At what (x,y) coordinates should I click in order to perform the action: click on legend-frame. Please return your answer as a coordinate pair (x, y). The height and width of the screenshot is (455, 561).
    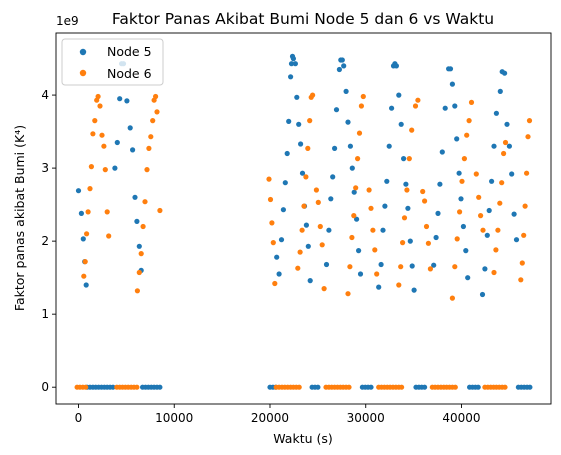
    Looking at the image, I should click on (112, 62).